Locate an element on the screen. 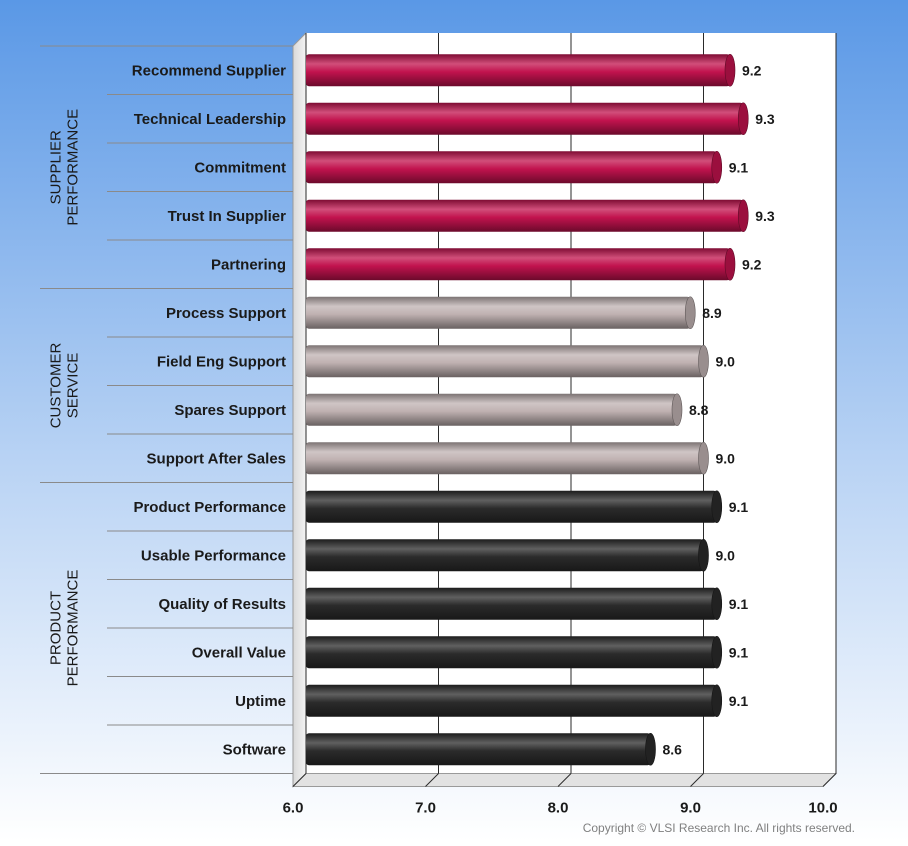 This screenshot has height=846, width=908. x-tick-label: 8.0 is located at coordinates (558, 808).